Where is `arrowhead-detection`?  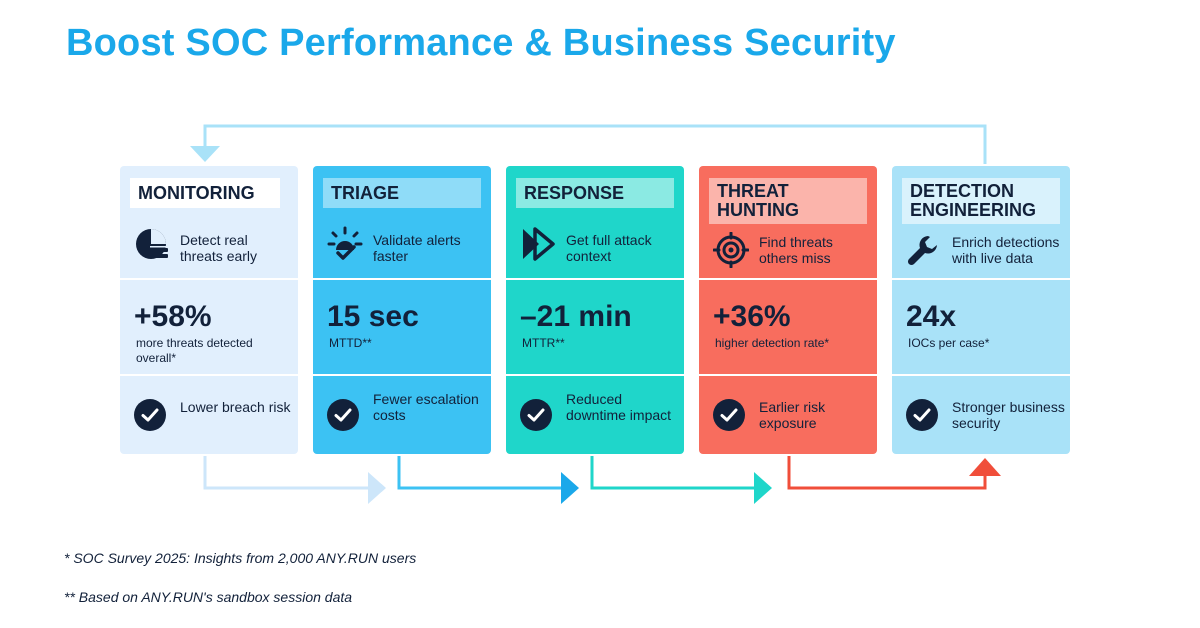
arrowhead-detection is located at coordinates (985, 467).